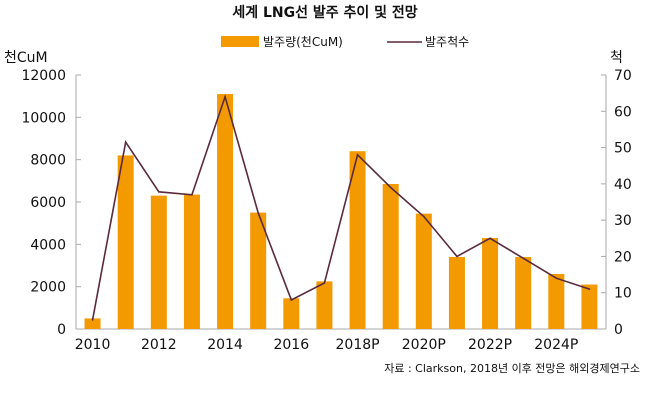 The width and height of the screenshot is (650, 410). Describe the element at coordinates (623, 257) in the screenshot. I see `right-tick-label: 20` at that location.